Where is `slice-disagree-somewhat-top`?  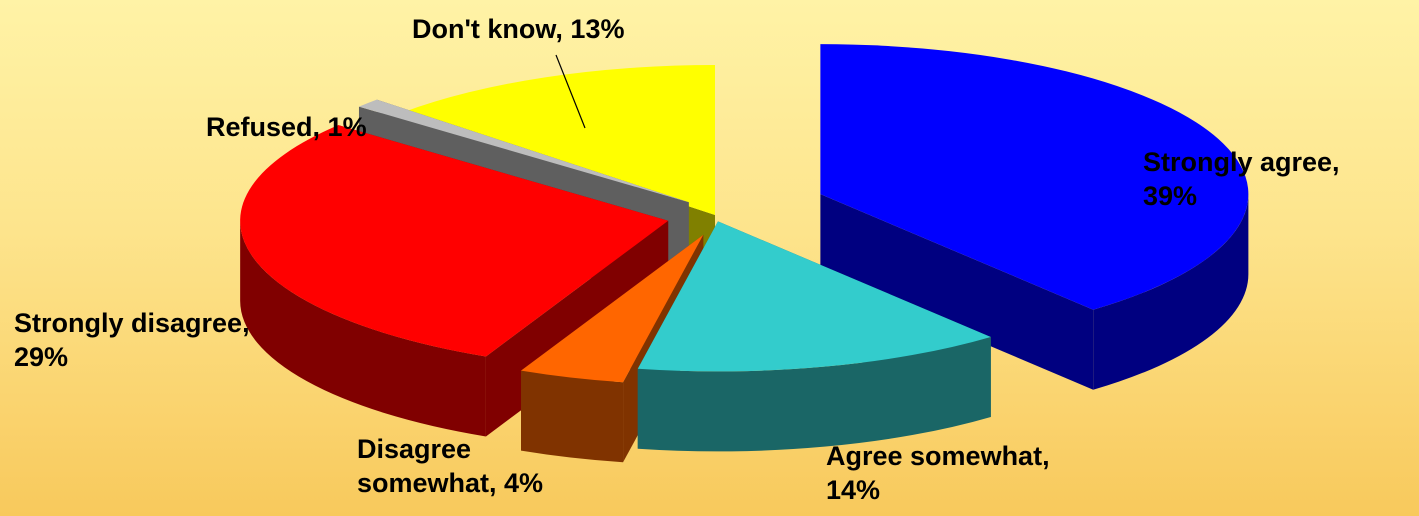
slice-disagree-somewhat-top is located at coordinates (612, 308).